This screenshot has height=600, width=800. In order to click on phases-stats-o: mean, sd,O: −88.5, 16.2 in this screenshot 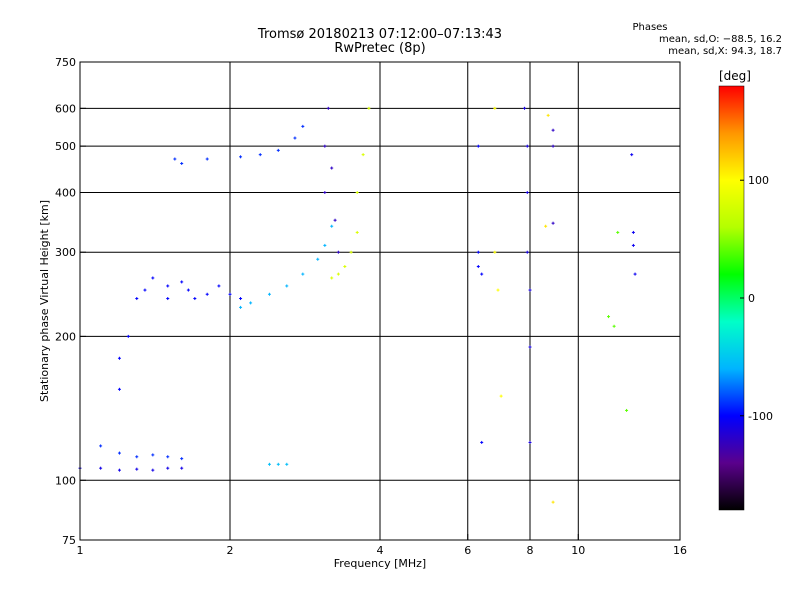, I will do `click(720, 39)`.